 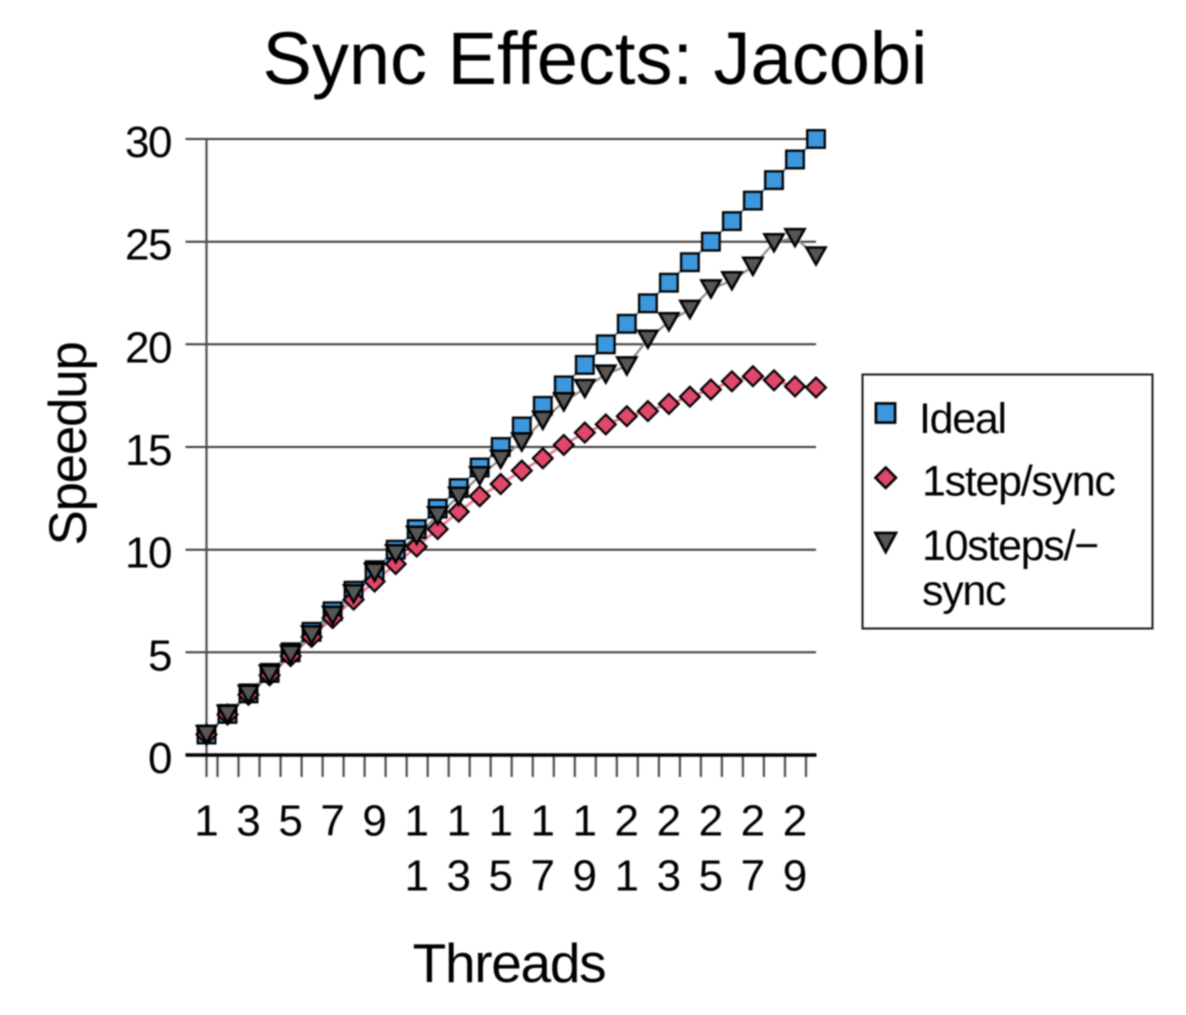 What do you see at coordinates (148, 450) in the screenshot?
I see `svg-text: 15` at bounding box center [148, 450].